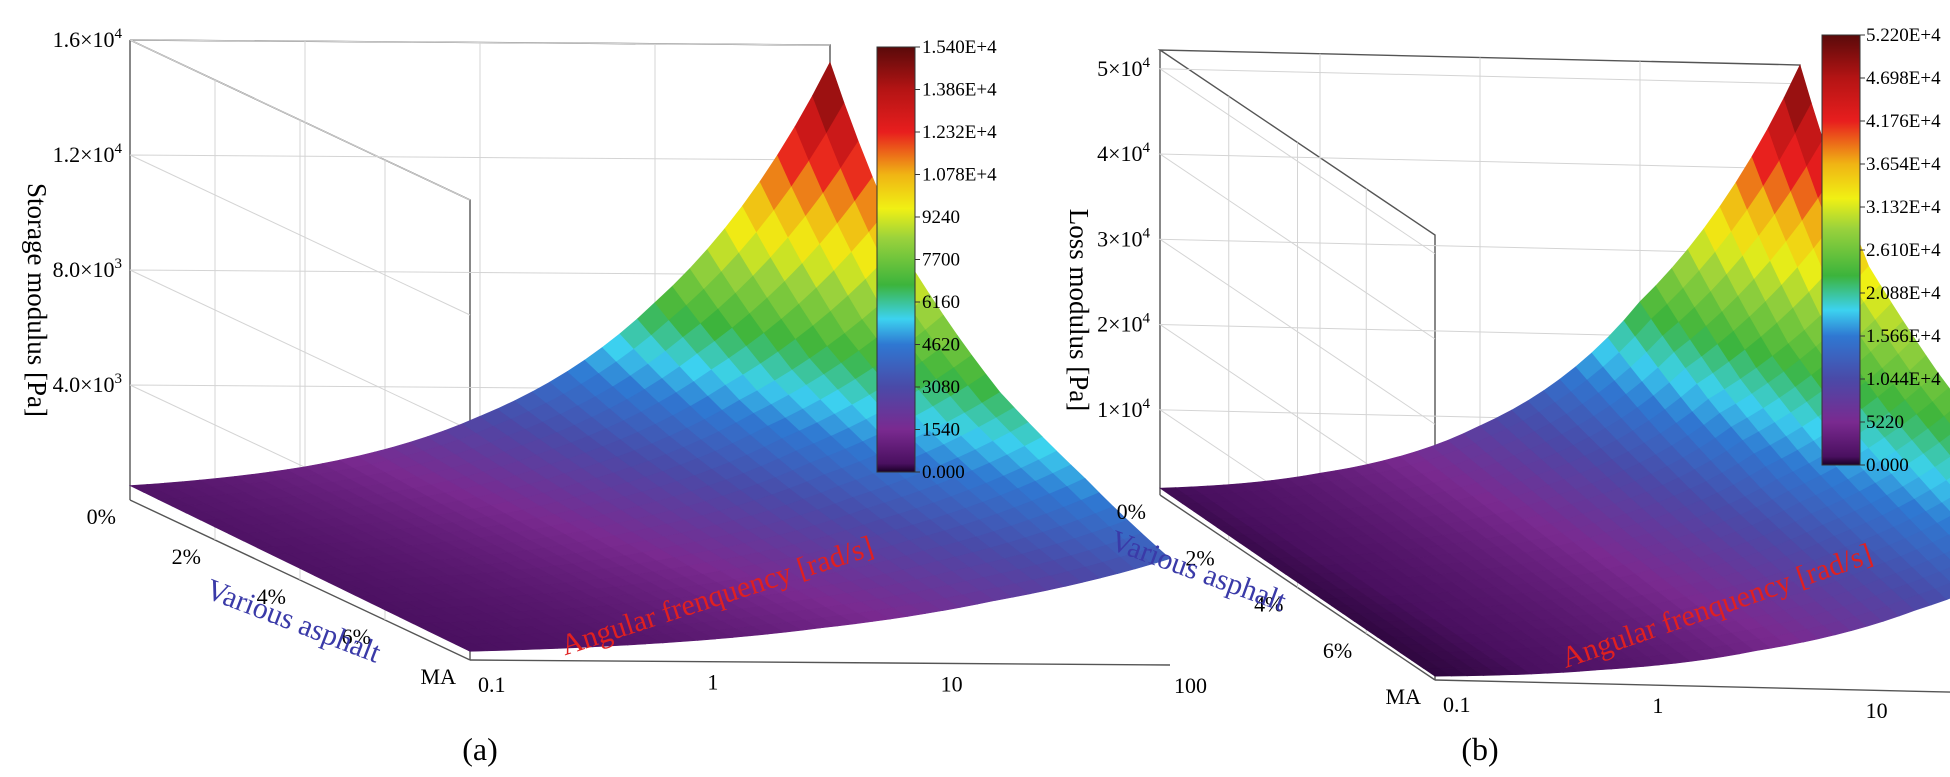 This screenshot has height=777, width=1950. Describe the element at coordinates (1885, 422) in the screenshot. I see `colorbar-tick-label: 5220` at that location.